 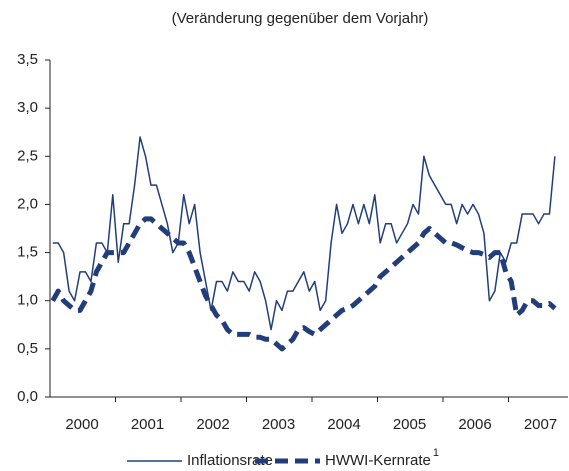 What do you see at coordinates (409, 424) in the screenshot?
I see `x-tick-label: 2005` at bounding box center [409, 424].